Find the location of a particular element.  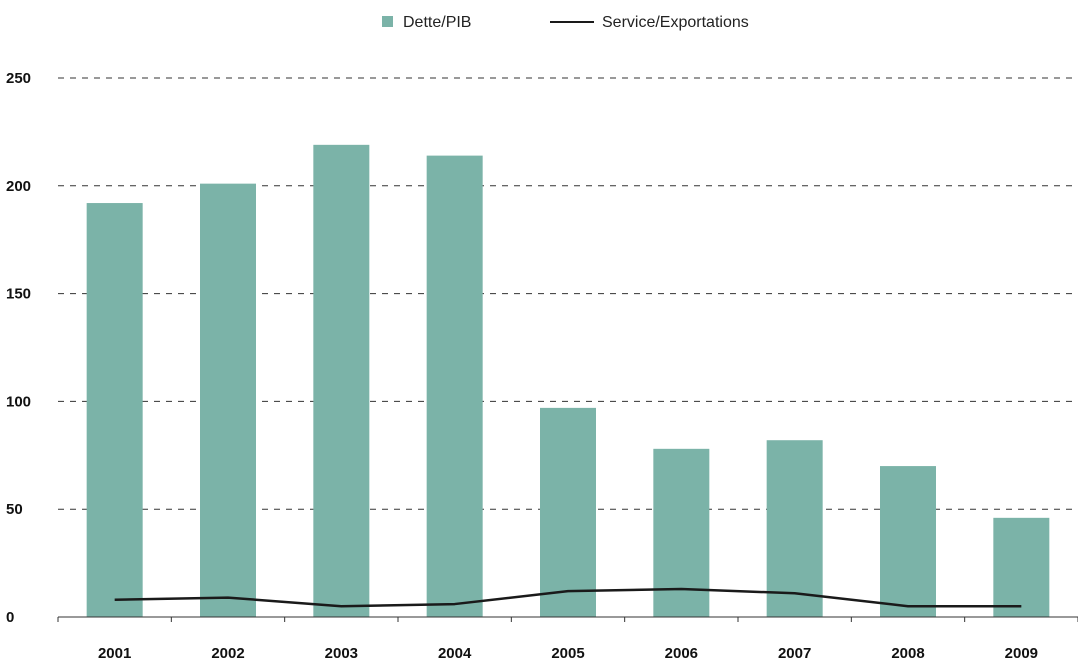

y-tick-label: 100 is located at coordinates (18, 401).